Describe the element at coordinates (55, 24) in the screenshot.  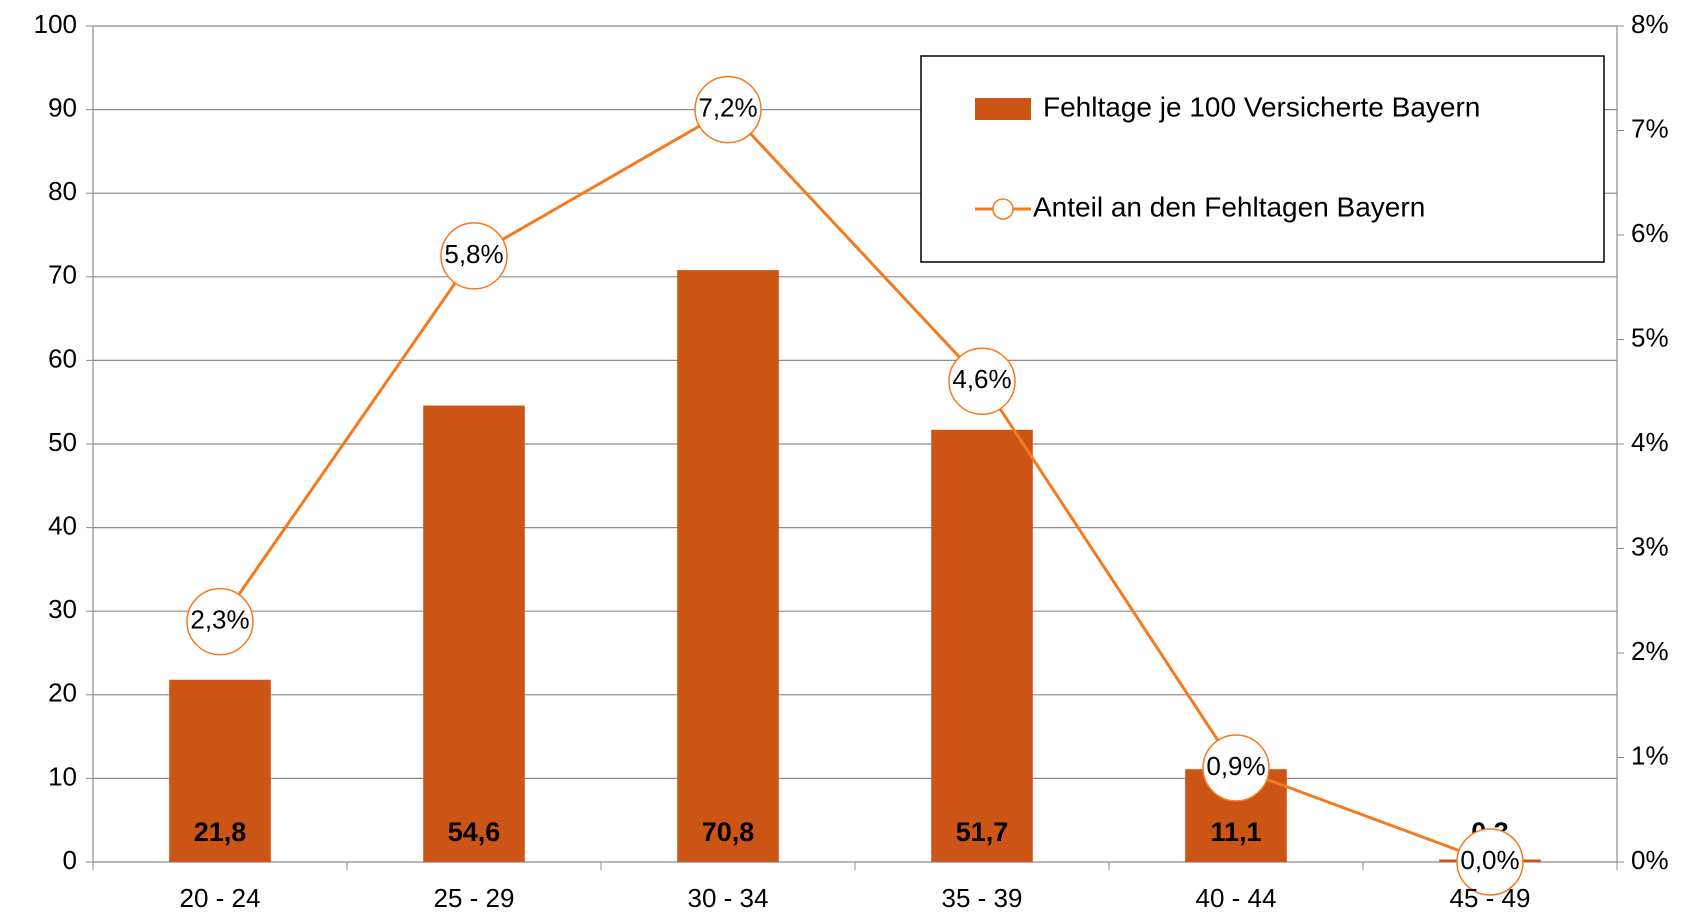
I see `y-tick-label: 100` at that location.